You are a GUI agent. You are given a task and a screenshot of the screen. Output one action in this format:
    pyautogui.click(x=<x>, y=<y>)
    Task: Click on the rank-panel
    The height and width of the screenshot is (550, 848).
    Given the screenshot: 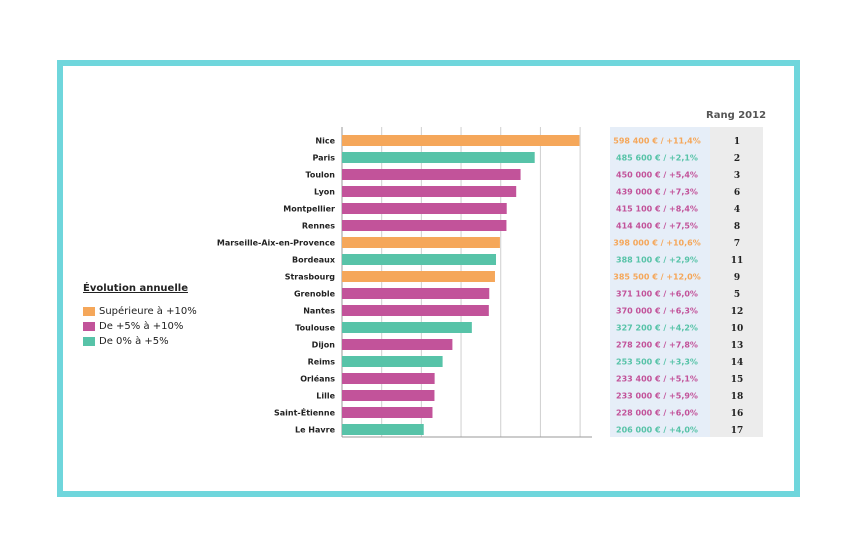 What is the action you would take?
    pyautogui.click(x=736, y=282)
    